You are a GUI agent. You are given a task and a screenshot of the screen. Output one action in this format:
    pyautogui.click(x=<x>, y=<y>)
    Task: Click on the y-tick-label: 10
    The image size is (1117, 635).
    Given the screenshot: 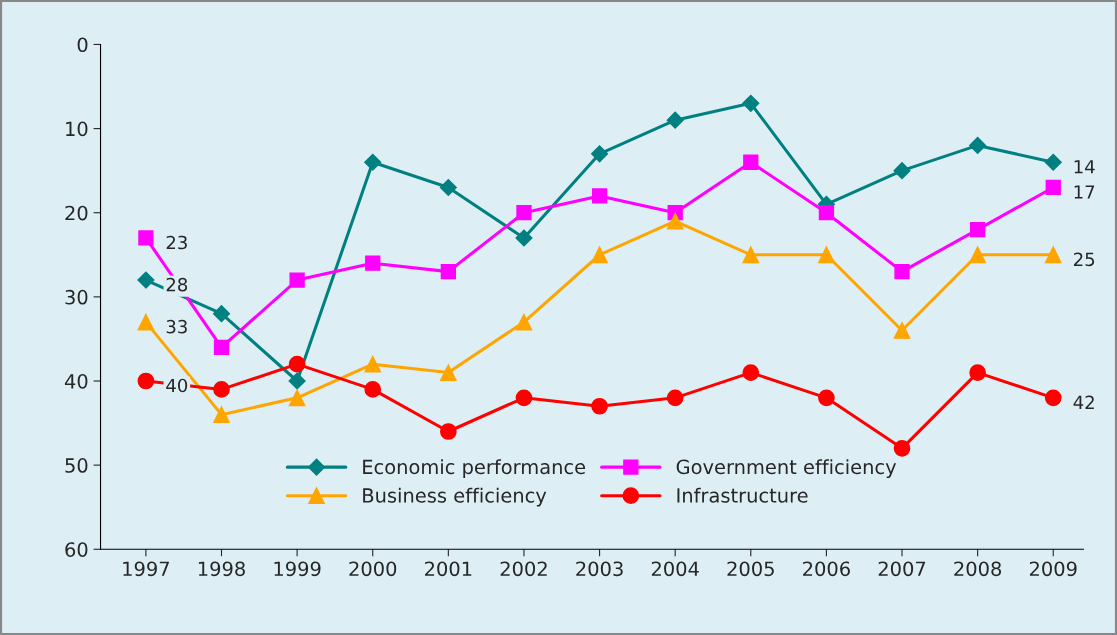 What is the action you would take?
    pyautogui.click(x=77, y=129)
    